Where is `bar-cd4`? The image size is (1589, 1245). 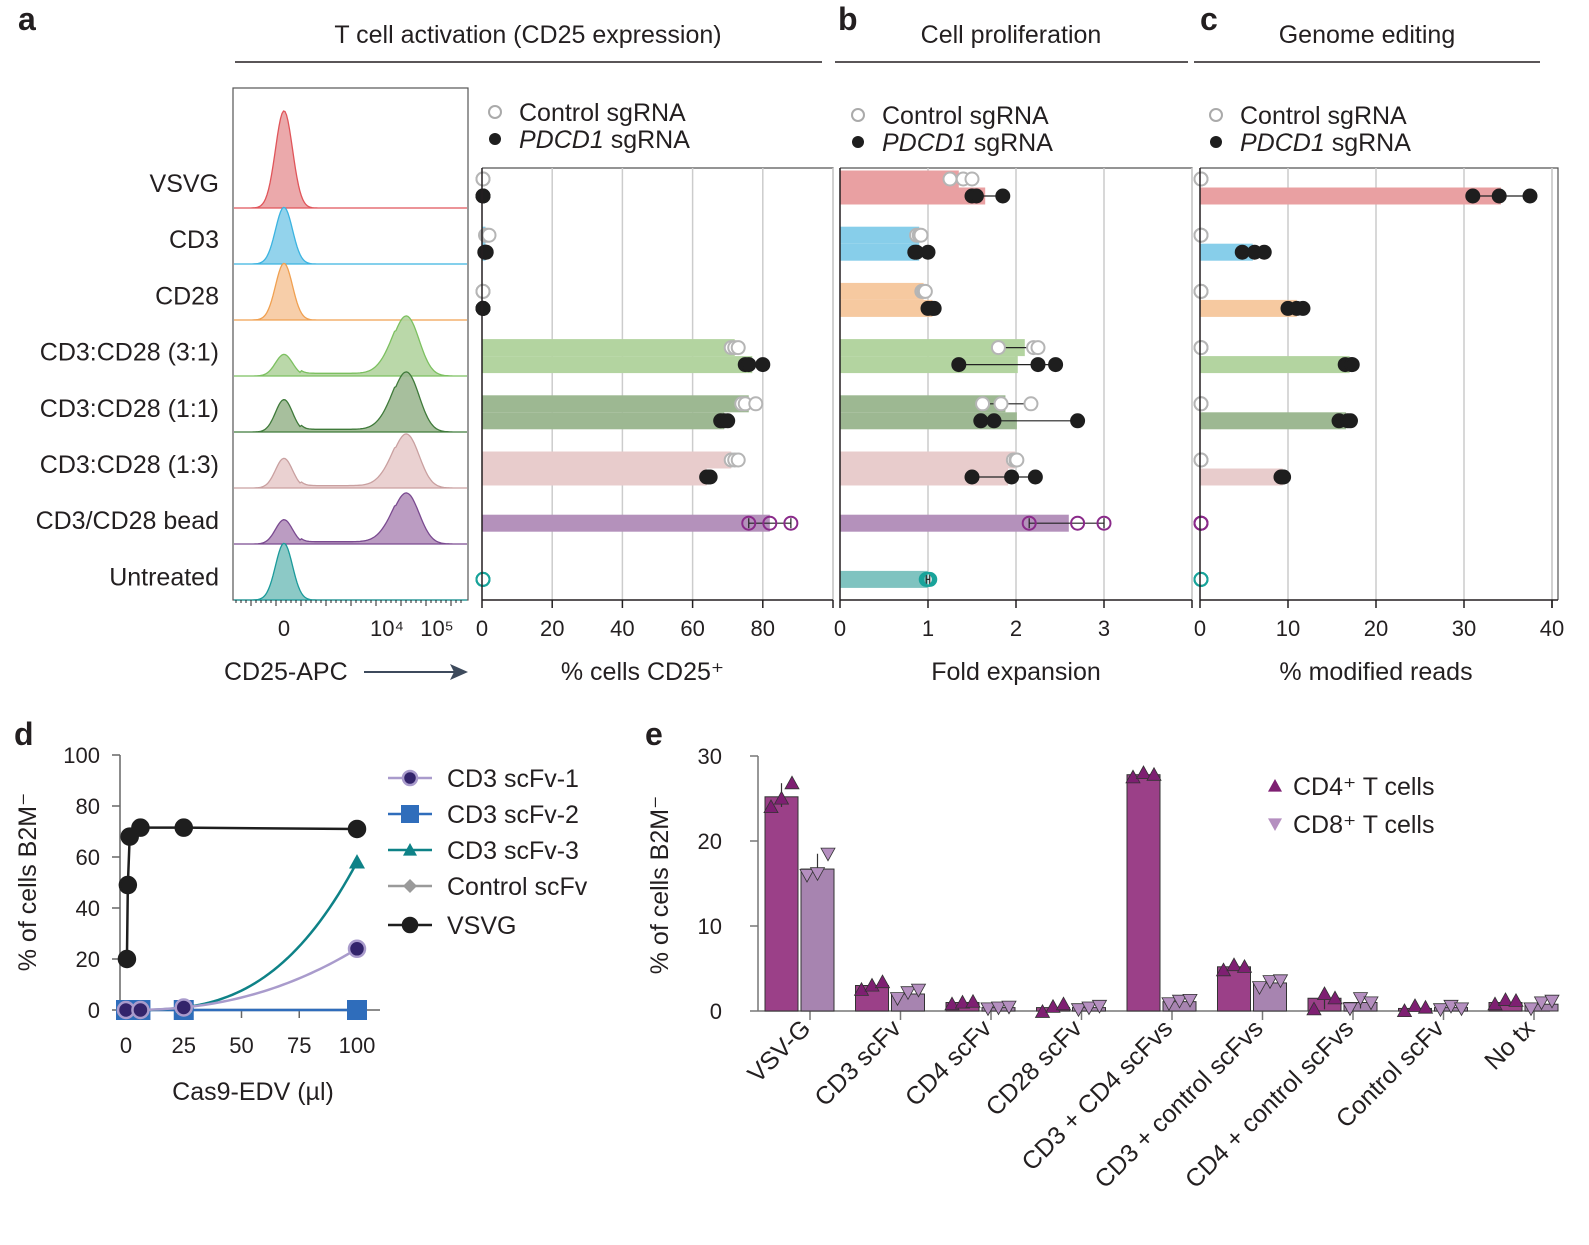 bar-cd4 is located at coordinates (1143, 893).